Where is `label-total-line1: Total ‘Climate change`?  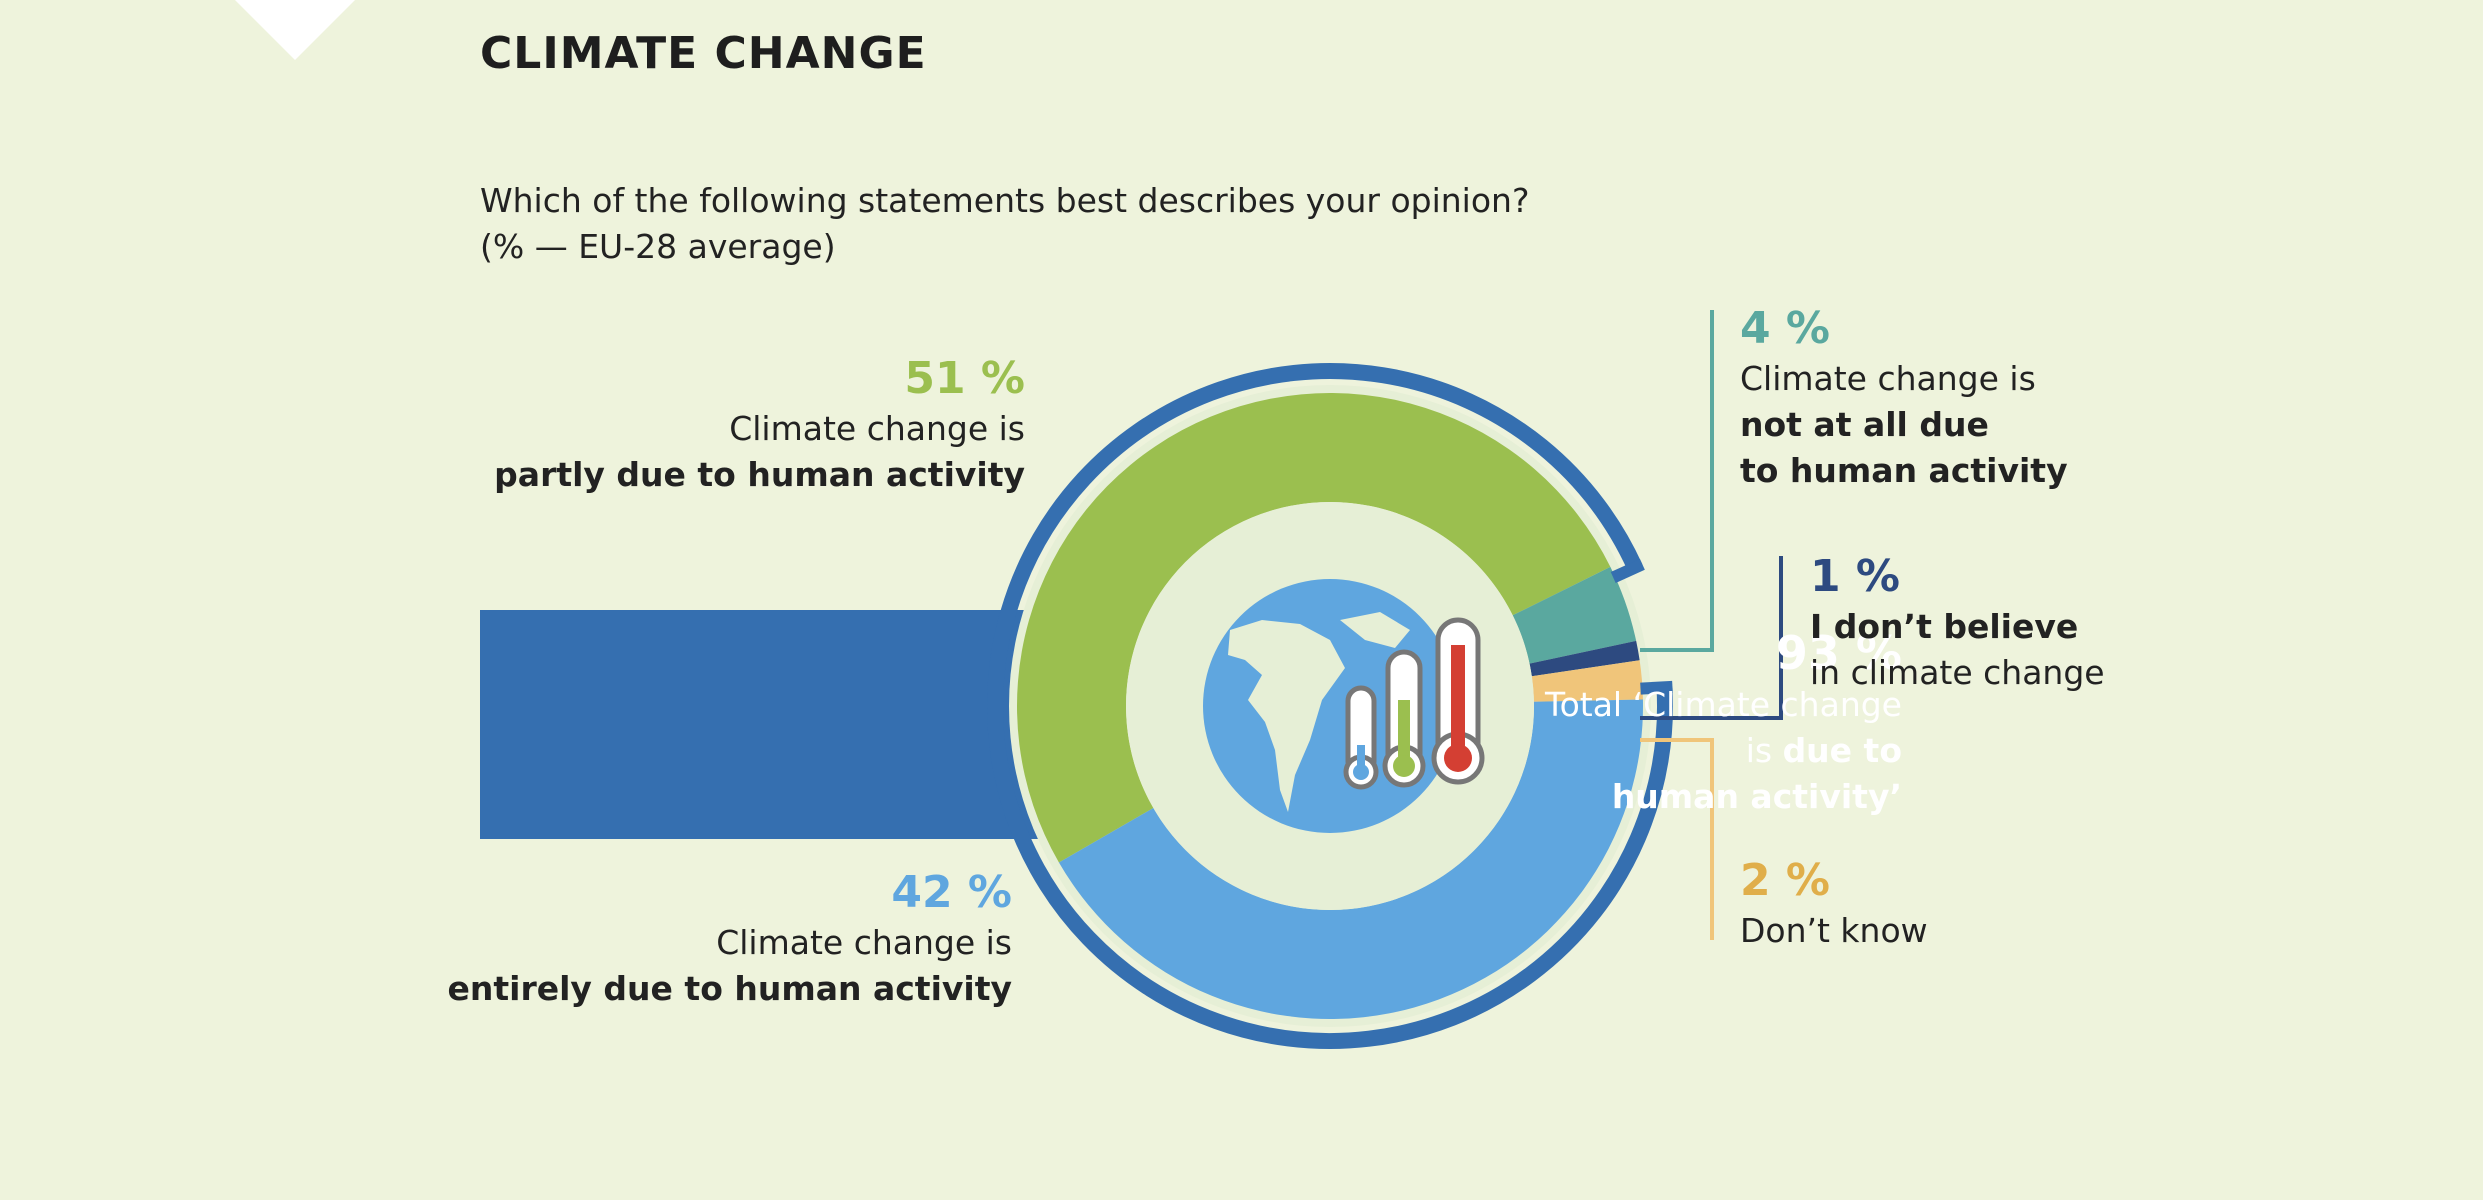 label-total-line1: Total ‘Climate change is located at coordinates (1723, 704).